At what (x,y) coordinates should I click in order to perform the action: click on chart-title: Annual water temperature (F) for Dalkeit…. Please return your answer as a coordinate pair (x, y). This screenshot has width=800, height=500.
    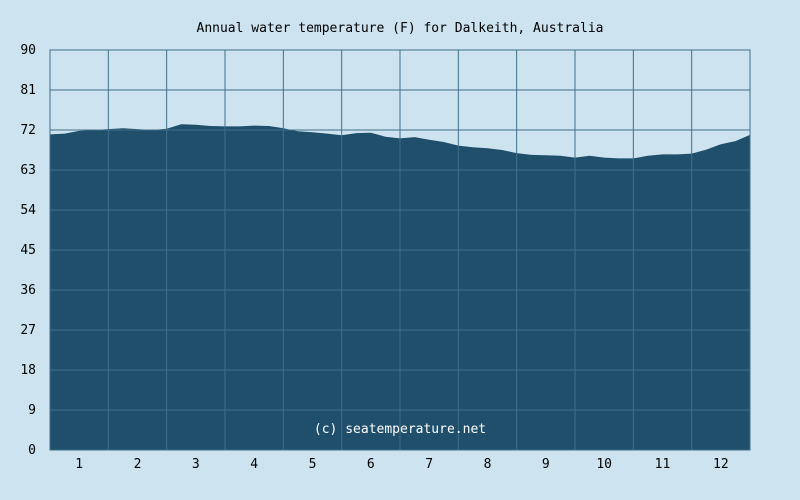
    Looking at the image, I should click on (400, 28).